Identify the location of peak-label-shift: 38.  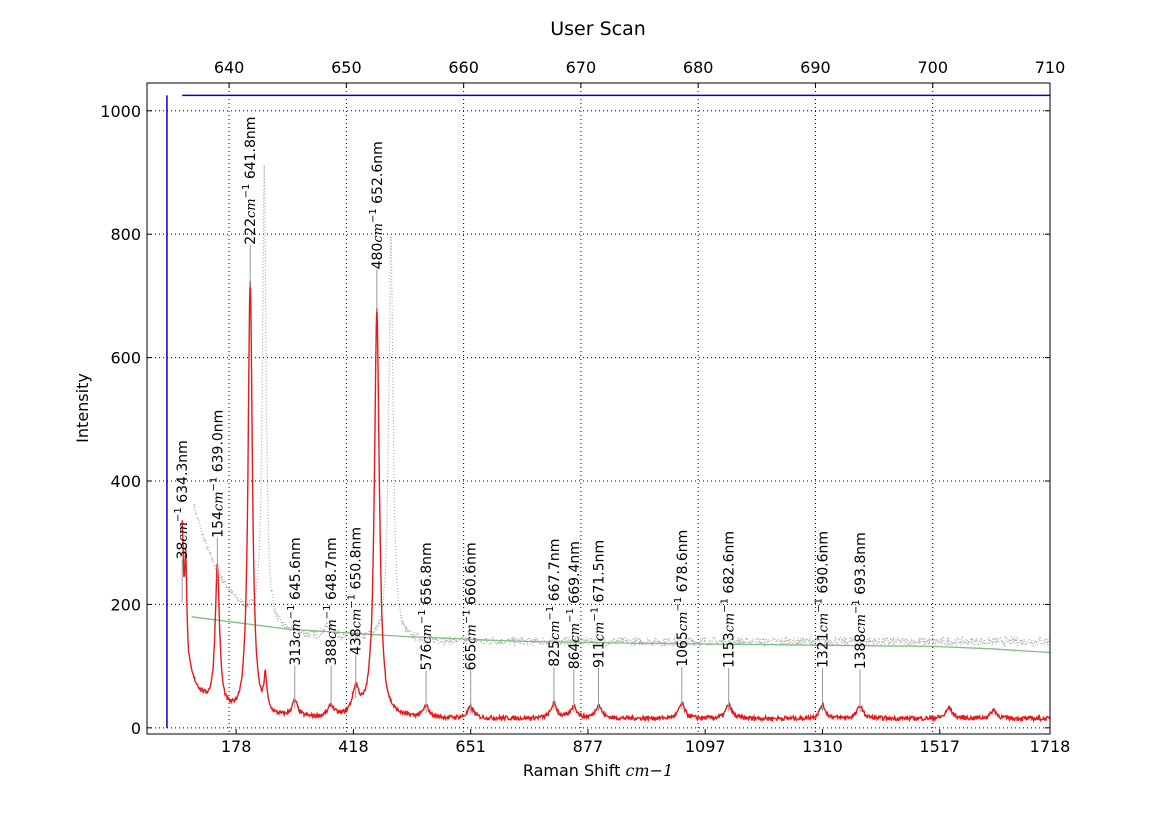
(183, 551).